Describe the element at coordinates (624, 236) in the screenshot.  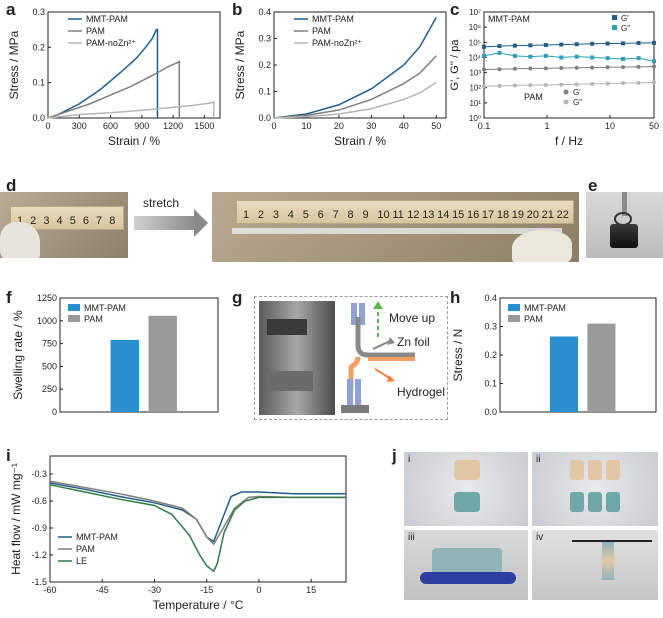
I see `weight-block` at that location.